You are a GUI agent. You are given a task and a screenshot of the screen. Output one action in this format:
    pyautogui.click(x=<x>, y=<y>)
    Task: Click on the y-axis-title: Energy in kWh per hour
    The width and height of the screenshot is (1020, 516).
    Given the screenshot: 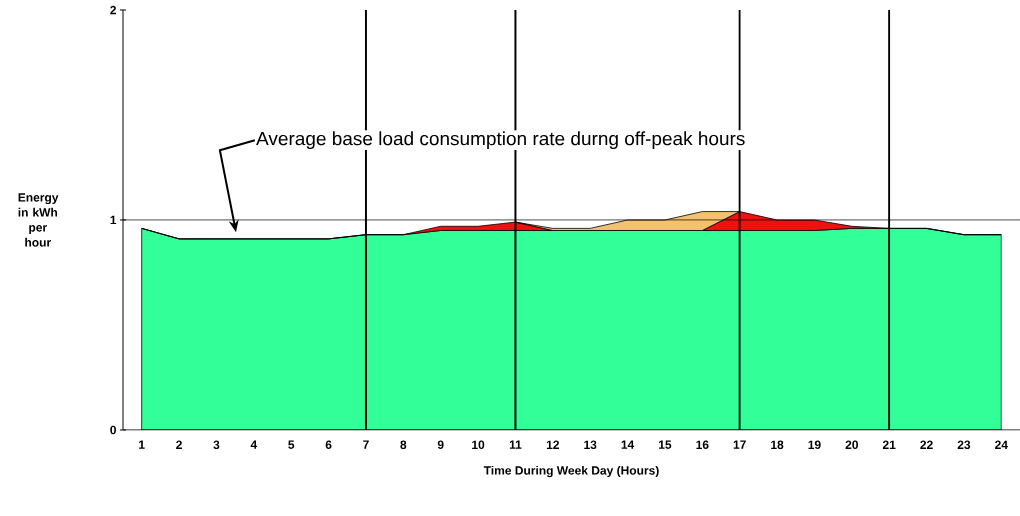 What is the action you would take?
    pyautogui.click(x=38, y=220)
    